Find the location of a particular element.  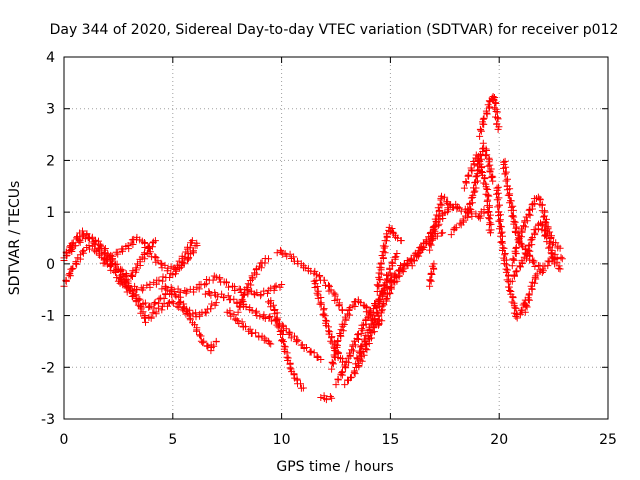

x-tick-label: 20 is located at coordinates (499, 440).